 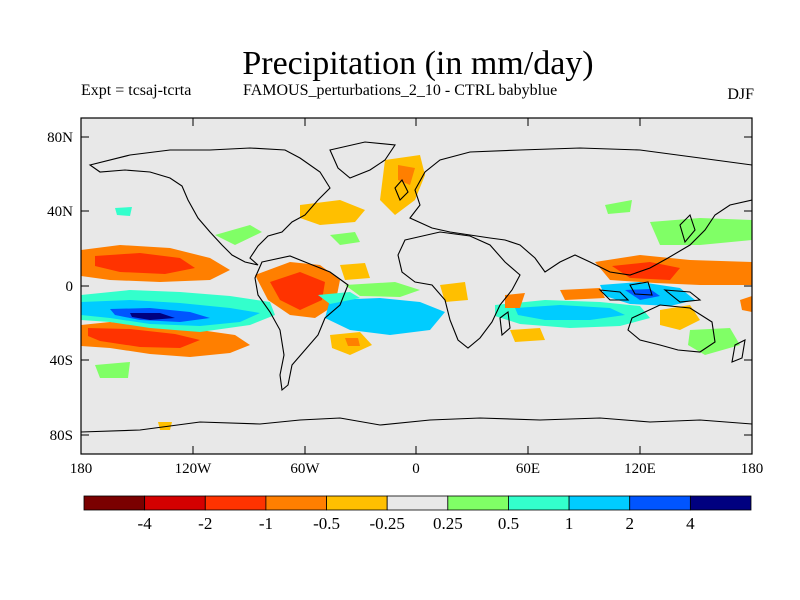 I want to click on coast-madagascar, so click(x=505, y=323).